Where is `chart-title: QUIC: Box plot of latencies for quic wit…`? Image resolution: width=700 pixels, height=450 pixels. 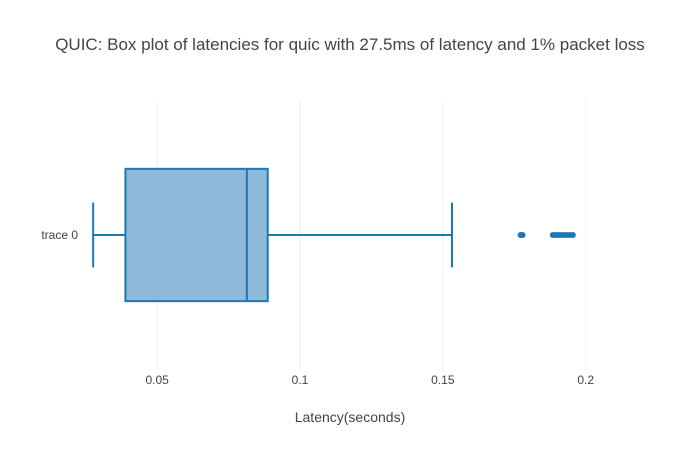 chart-title: QUIC: Box plot of latencies for quic wit… is located at coordinates (350, 44).